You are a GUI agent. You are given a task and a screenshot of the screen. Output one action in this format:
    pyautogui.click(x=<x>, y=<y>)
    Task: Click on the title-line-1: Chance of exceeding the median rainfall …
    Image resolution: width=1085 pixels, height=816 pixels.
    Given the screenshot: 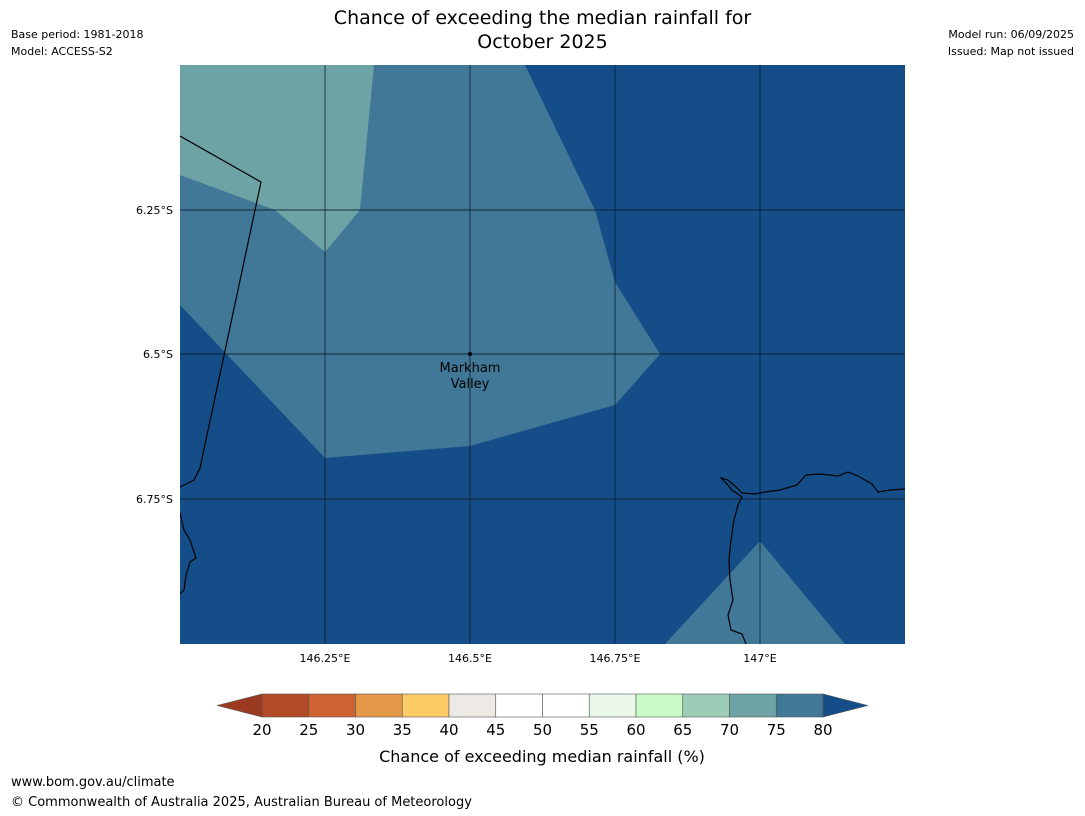 What is the action you would take?
    pyautogui.click(x=542, y=18)
    